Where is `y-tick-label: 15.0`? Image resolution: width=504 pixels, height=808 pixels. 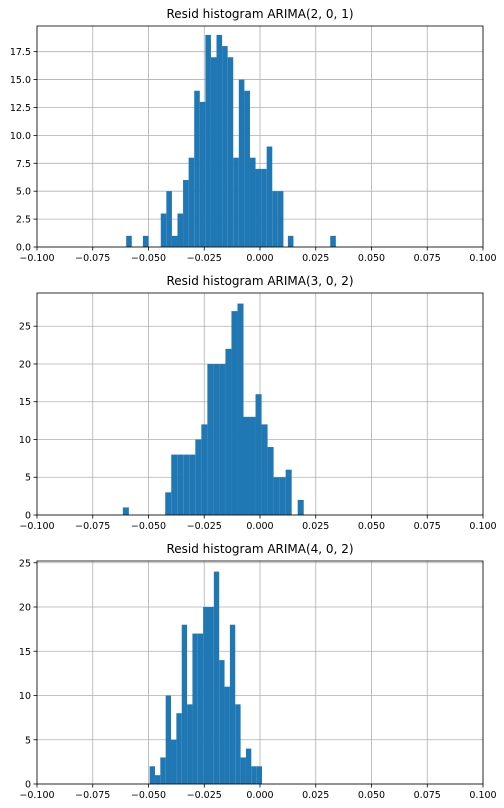
y-tick-label: 15.0 is located at coordinates (20, 80).